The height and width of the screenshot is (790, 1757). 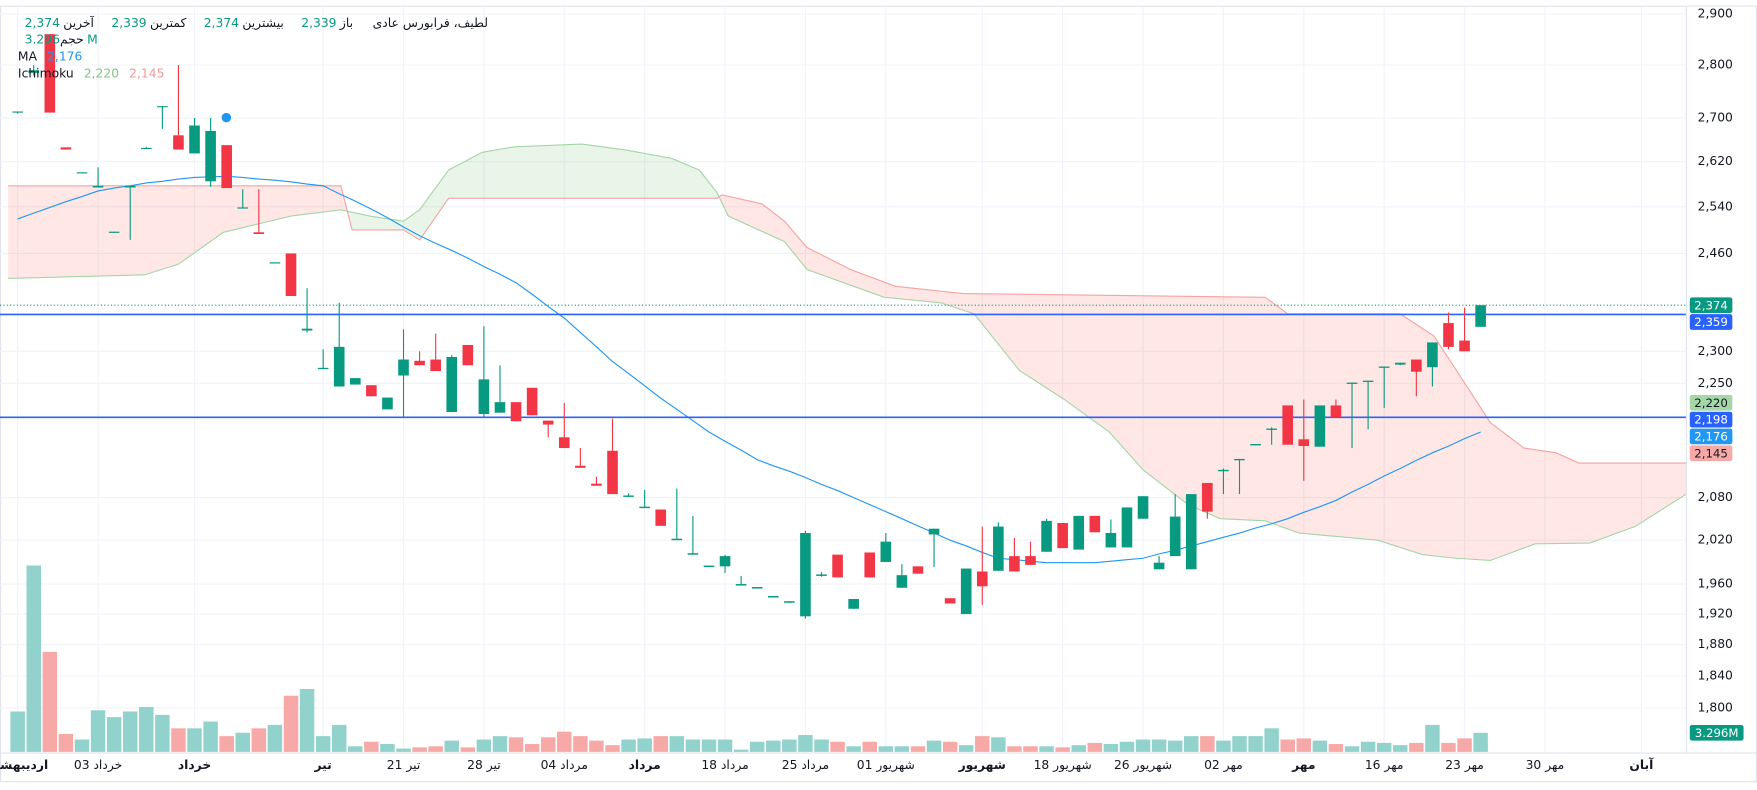 What do you see at coordinates (1715, 65) in the screenshot?
I see `y-tick-label: 2,800` at bounding box center [1715, 65].